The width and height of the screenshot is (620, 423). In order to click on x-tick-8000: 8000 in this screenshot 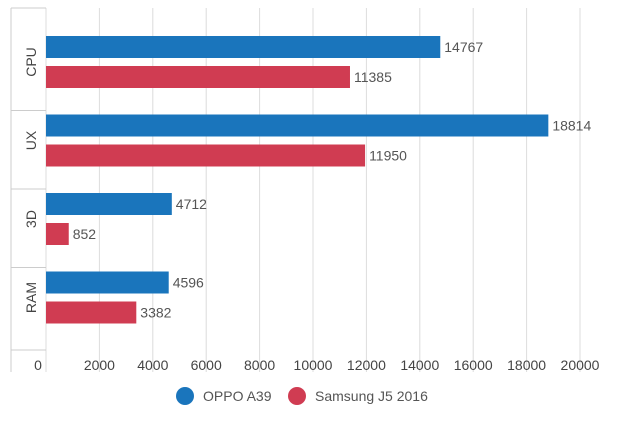, I will do `click(259, 365)`.